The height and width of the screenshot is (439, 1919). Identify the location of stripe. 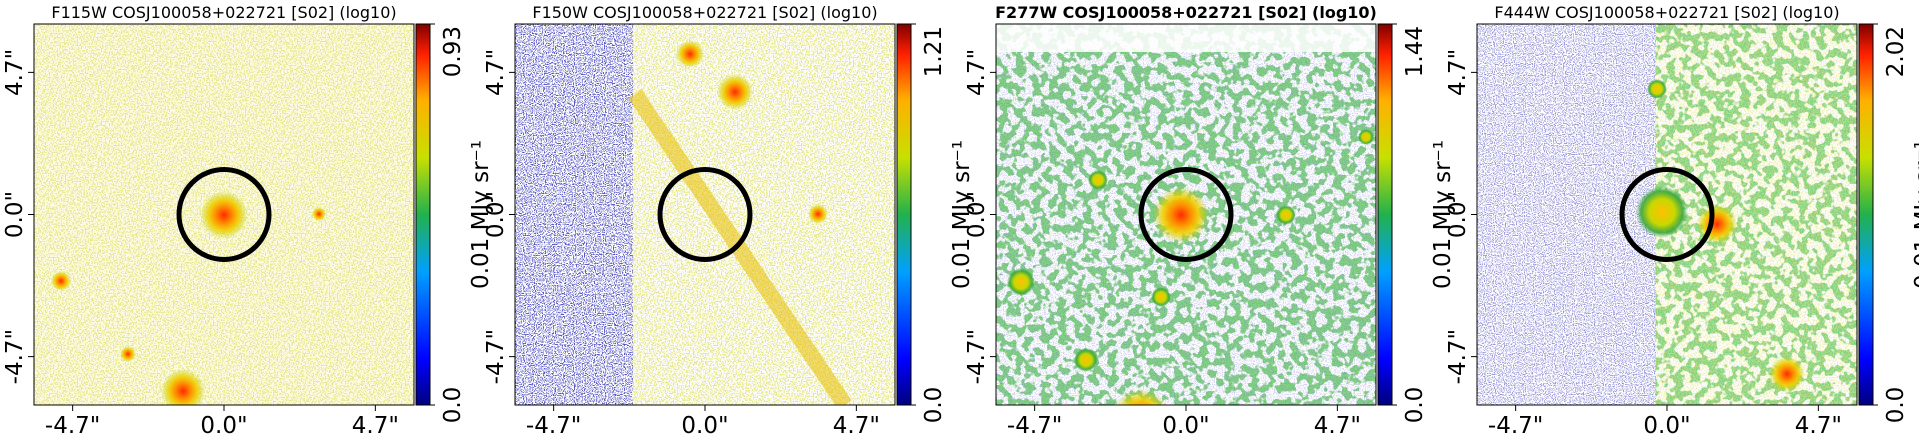
(740, 247).